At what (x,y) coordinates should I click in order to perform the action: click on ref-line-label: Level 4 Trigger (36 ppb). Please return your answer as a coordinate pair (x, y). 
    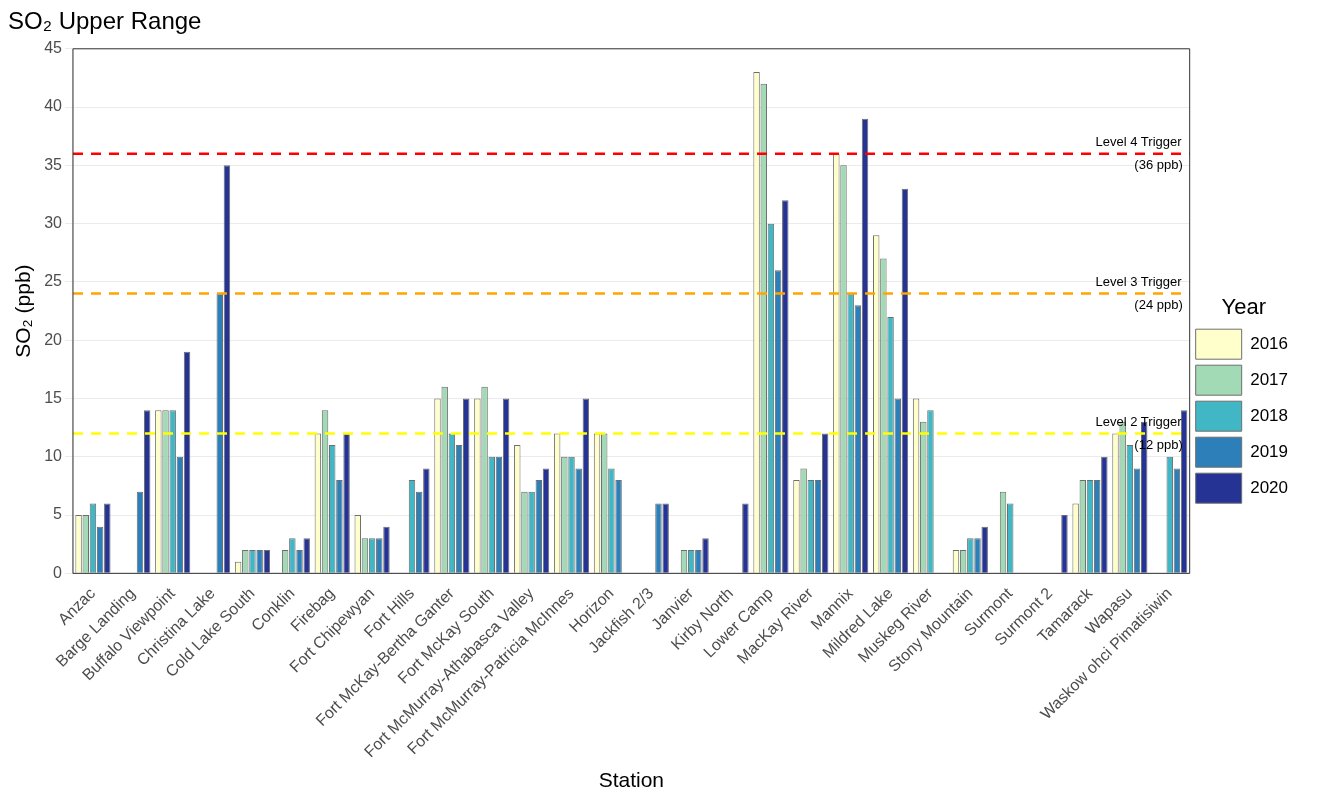
    Looking at the image, I should click on (1139, 152).